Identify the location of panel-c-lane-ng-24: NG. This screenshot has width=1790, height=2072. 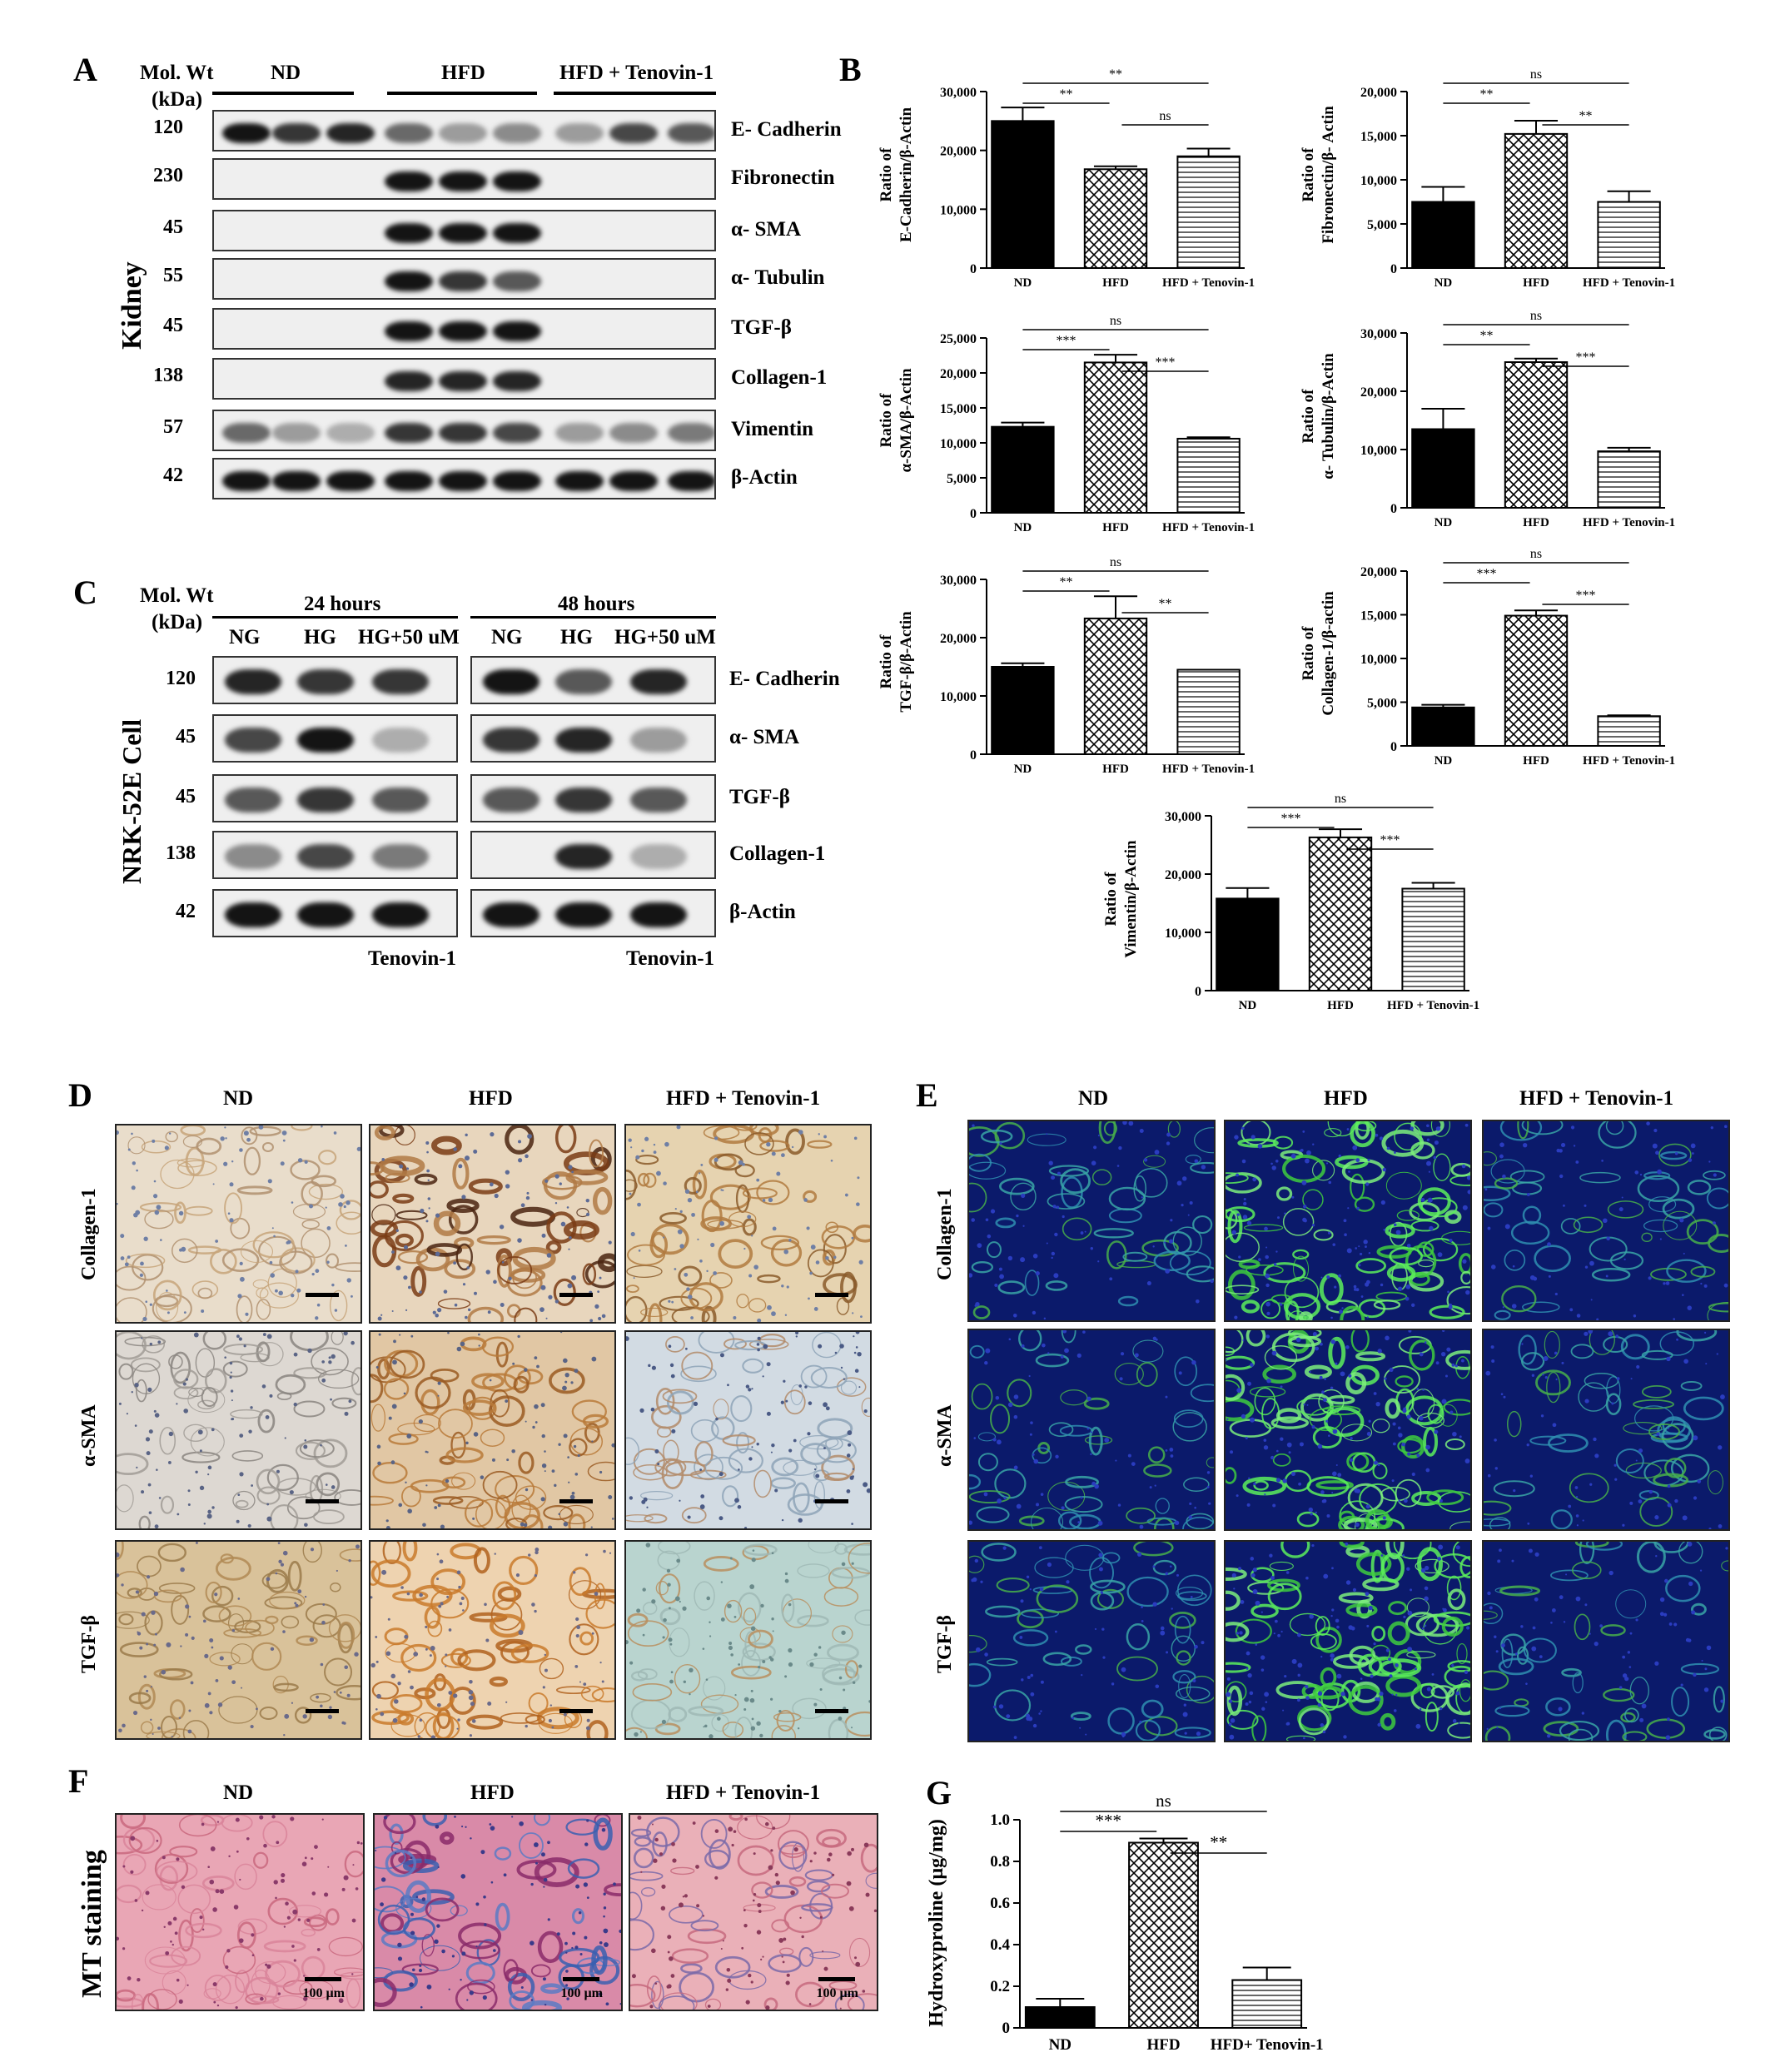
(245, 637).